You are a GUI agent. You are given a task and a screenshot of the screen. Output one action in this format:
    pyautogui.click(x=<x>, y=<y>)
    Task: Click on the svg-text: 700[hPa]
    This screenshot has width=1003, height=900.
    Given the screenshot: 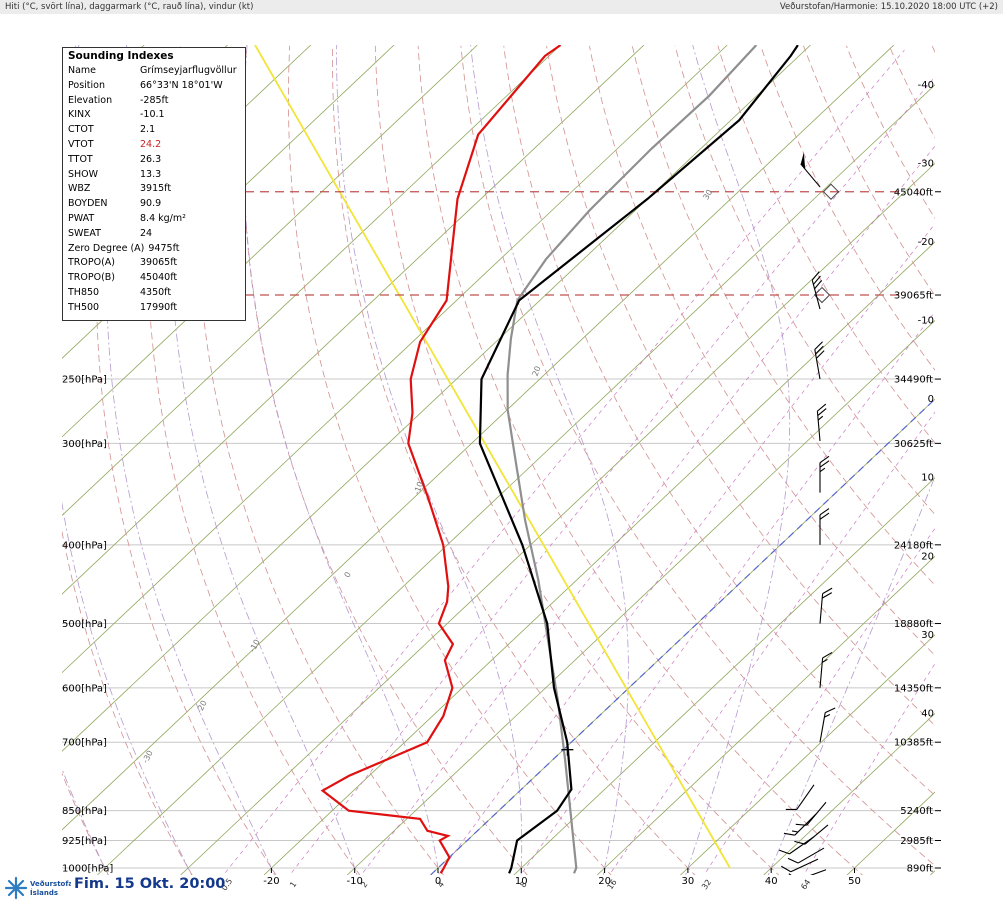 What is the action you would take?
    pyautogui.click(x=84, y=743)
    